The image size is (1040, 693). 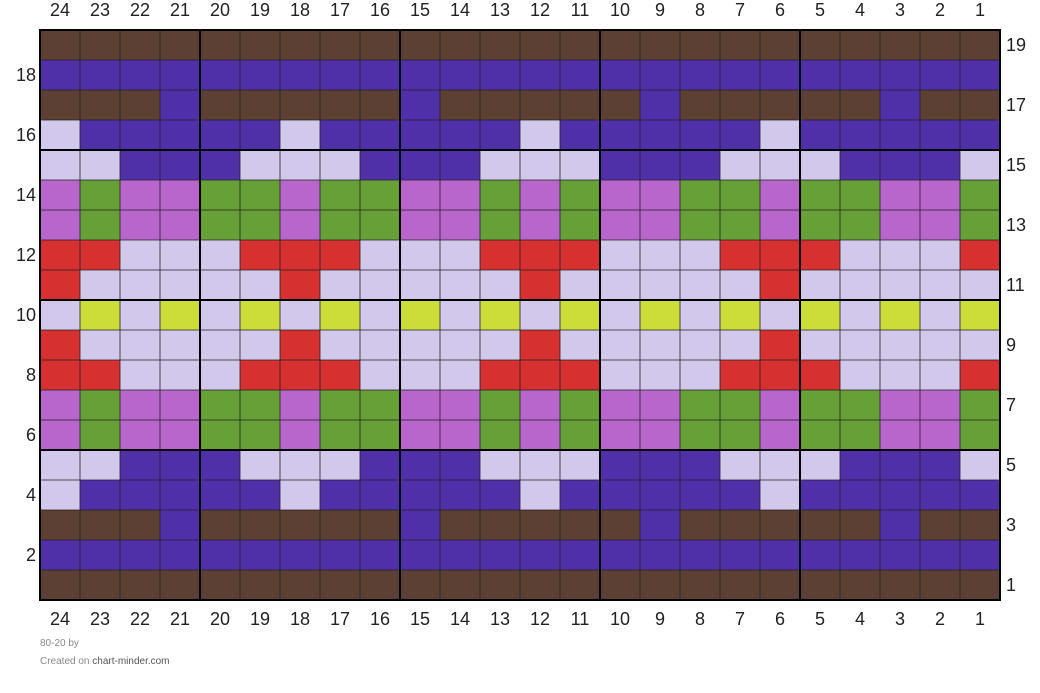 What do you see at coordinates (660, 135) in the screenshot?
I see `cell-r16-c9-purple` at bounding box center [660, 135].